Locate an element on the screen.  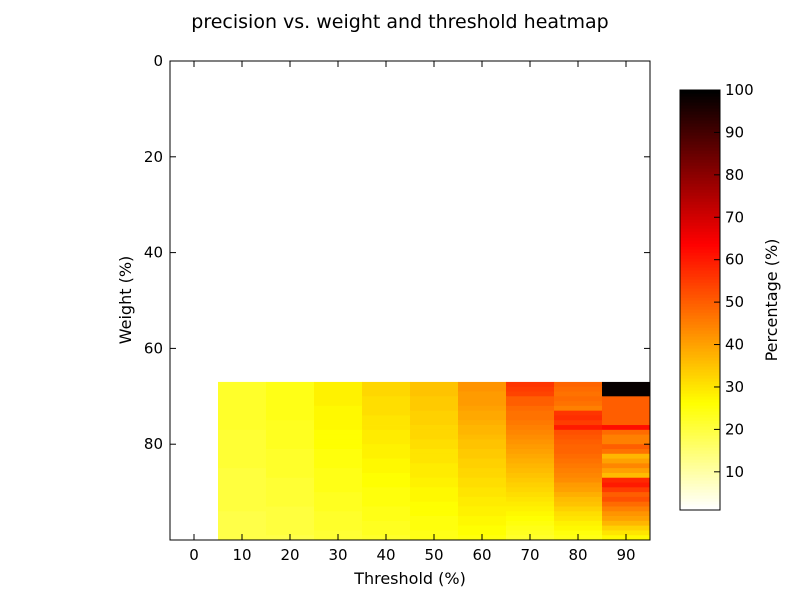
heatmap-cells is located at coordinates (434, 461).